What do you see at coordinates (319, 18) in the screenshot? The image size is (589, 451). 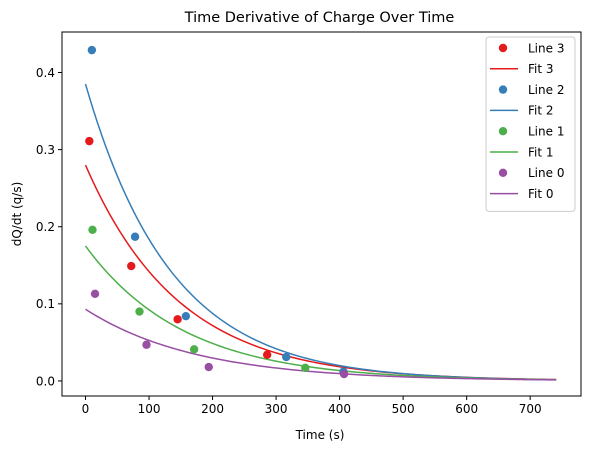 I see `chart-title: Time Derivative of Charge Over Time` at bounding box center [319, 18].